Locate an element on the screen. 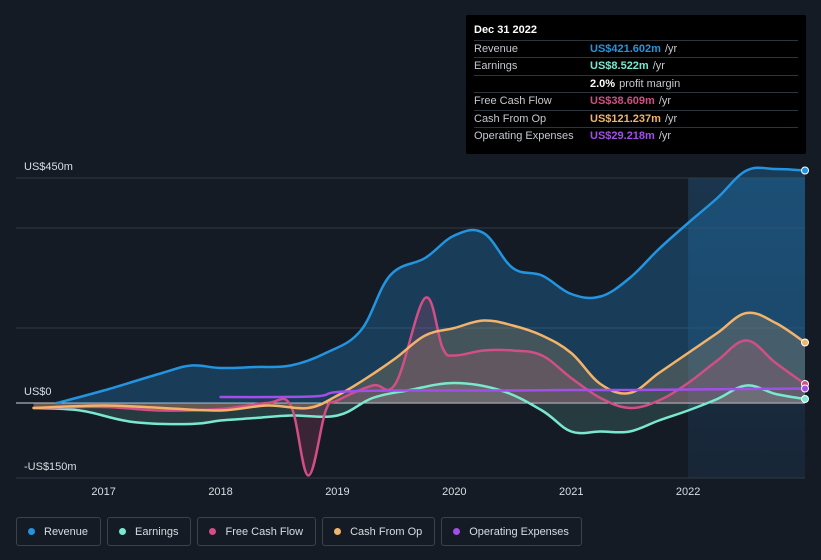 The image size is (821, 560). tooltip-row-value: US$38.609m is located at coordinates (622, 101).